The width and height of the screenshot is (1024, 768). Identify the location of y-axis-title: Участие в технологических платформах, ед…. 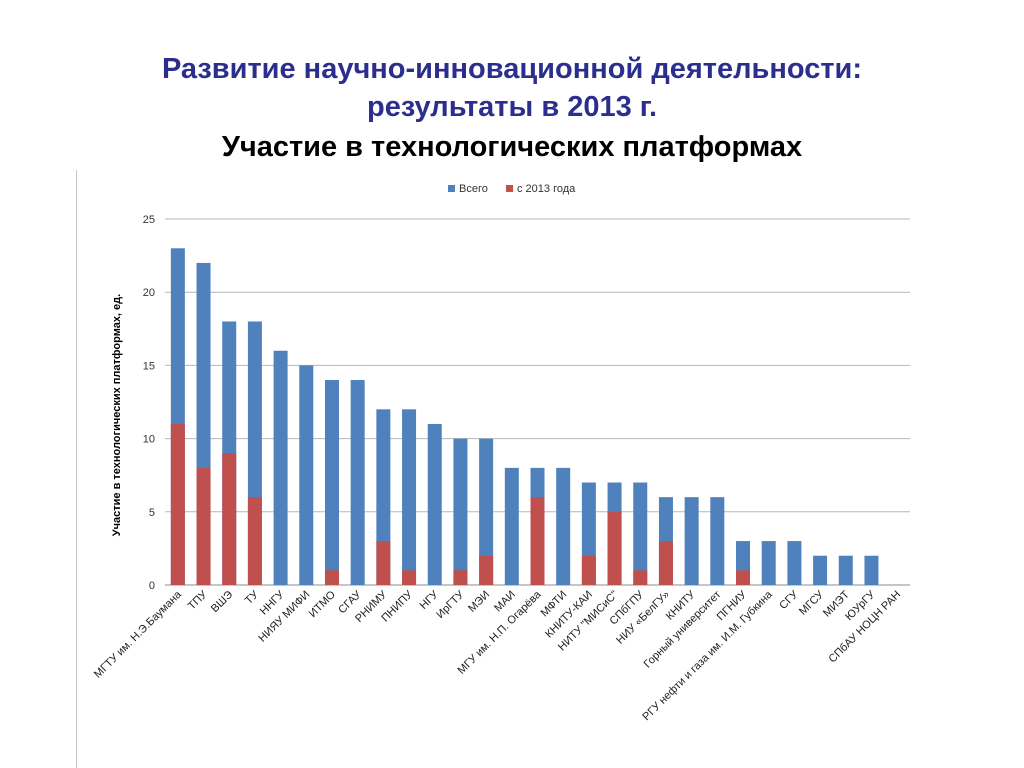
(117, 415).